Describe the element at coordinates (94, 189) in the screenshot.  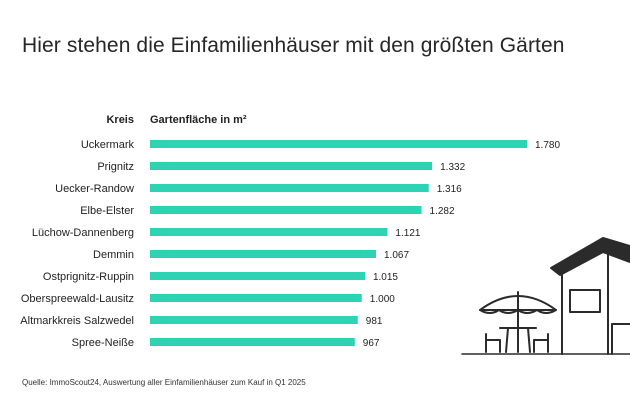
I see `category-label: Uecker-Randow` at that location.